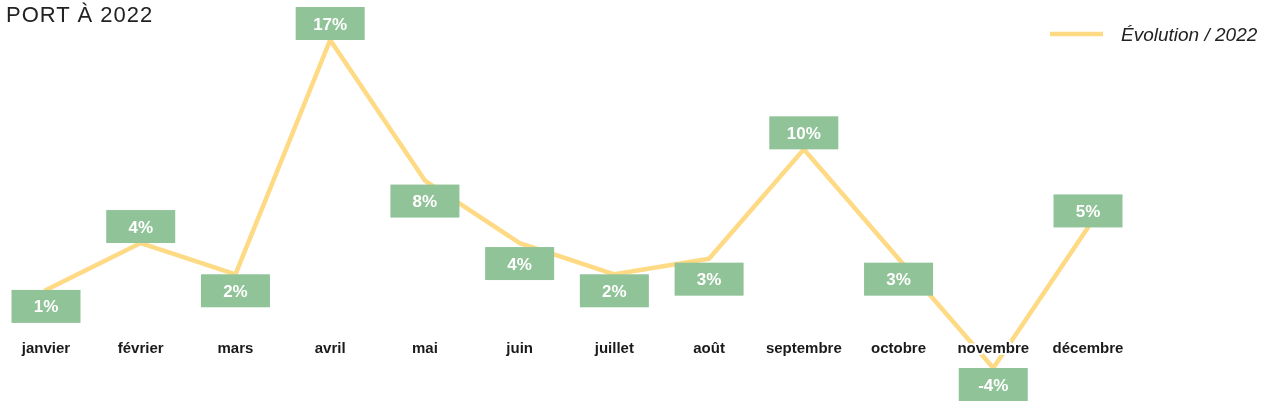 The height and width of the screenshot is (401, 1285). What do you see at coordinates (709, 347) in the screenshot?
I see `x-tick-label: août` at bounding box center [709, 347].